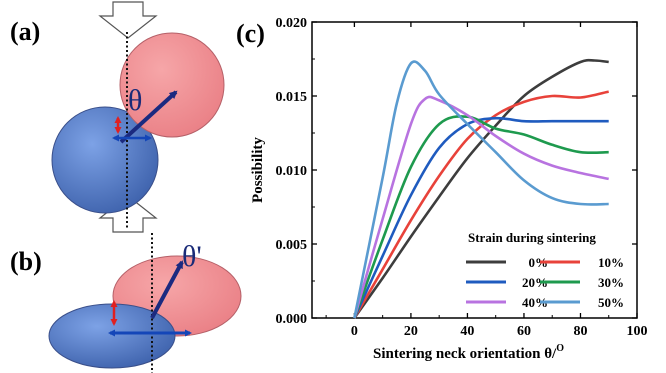  I want to click on x-tick-label: 80, so click(580, 331).